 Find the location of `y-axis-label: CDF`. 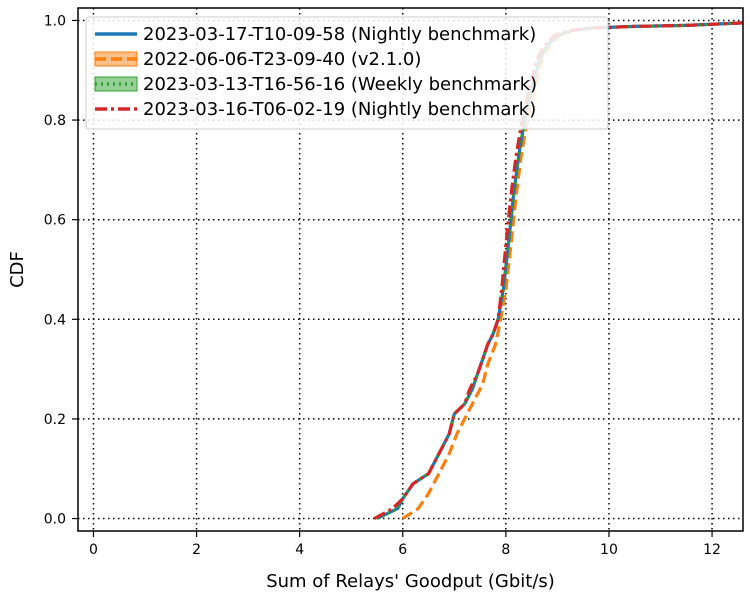

y-axis-label: CDF is located at coordinates (17, 269).